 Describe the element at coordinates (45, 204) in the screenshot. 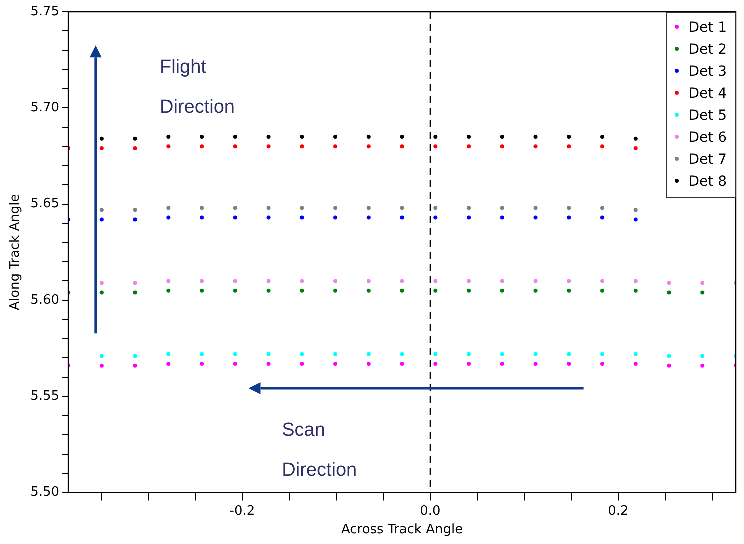

I see `y-tick-label: 5.65` at that location.